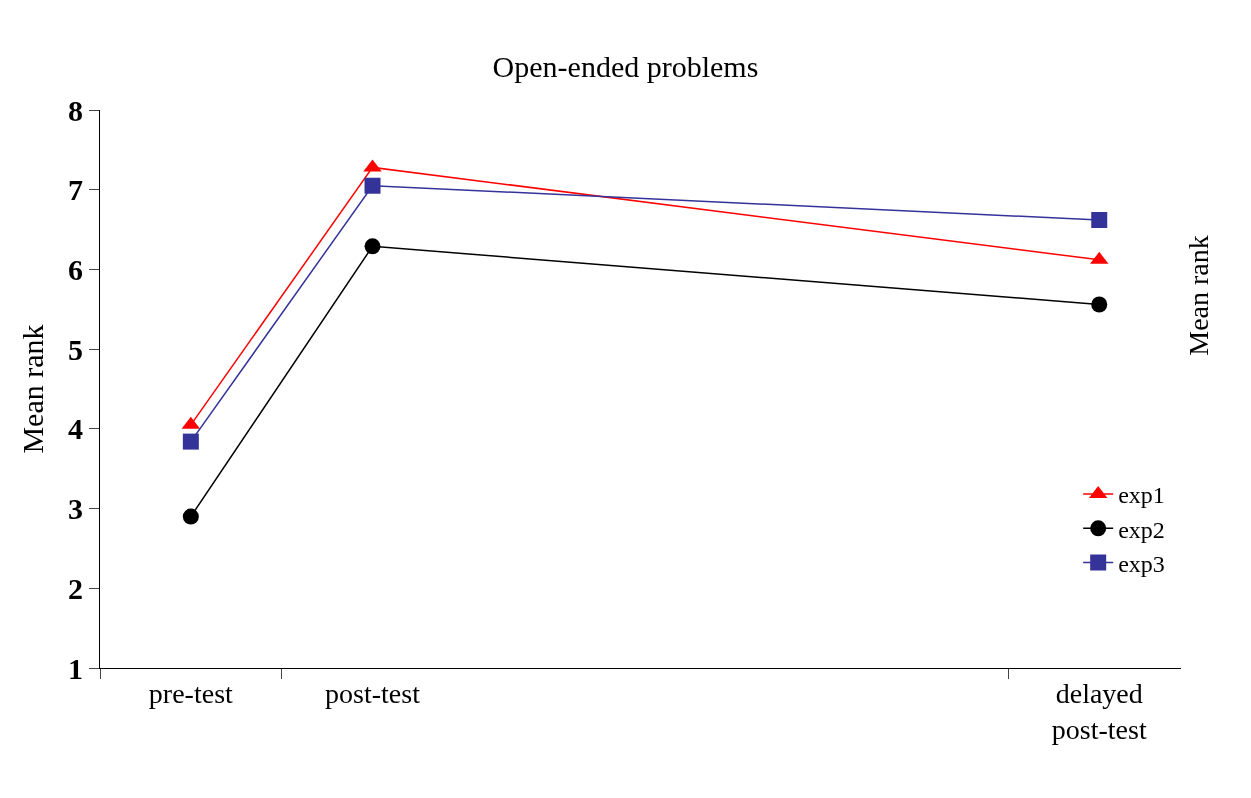 This screenshot has width=1251, height=798. What do you see at coordinates (75, 668) in the screenshot?
I see `y-tick-label: 1` at bounding box center [75, 668].